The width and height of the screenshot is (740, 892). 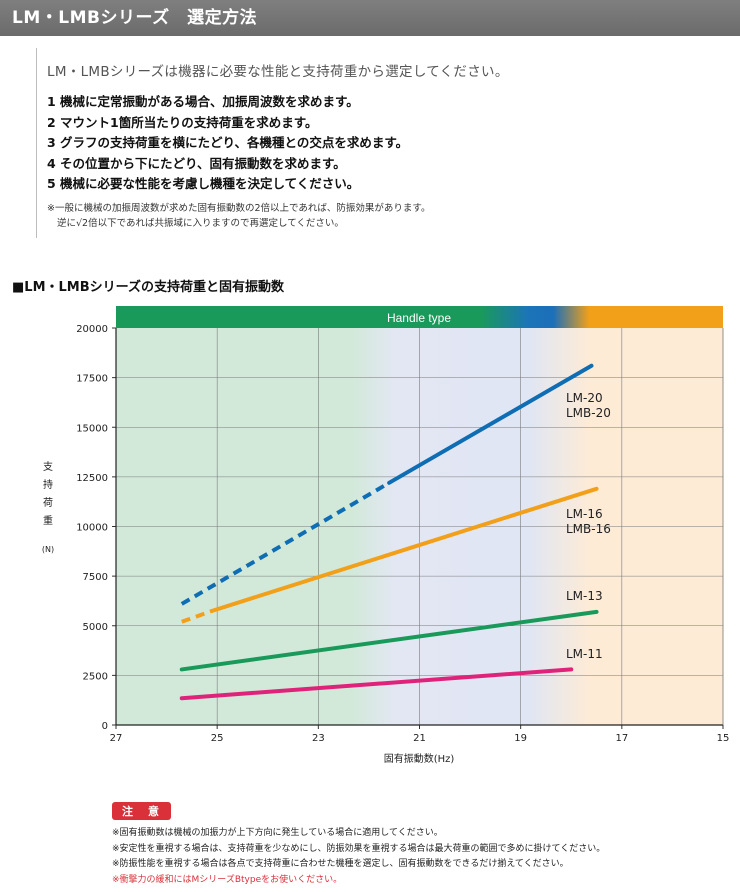 I want to click on caution-label: 注 意, so click(x=141, y=811).